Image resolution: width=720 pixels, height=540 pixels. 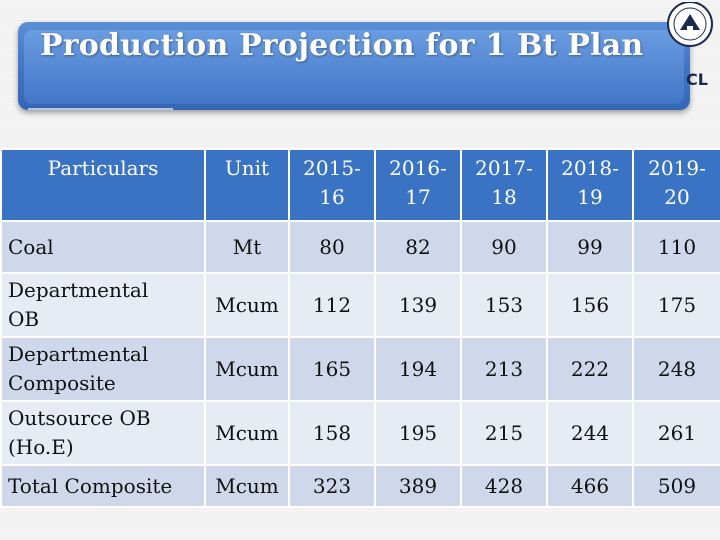 I want to click on column-header: Particulars, so click(x=103, y=185).